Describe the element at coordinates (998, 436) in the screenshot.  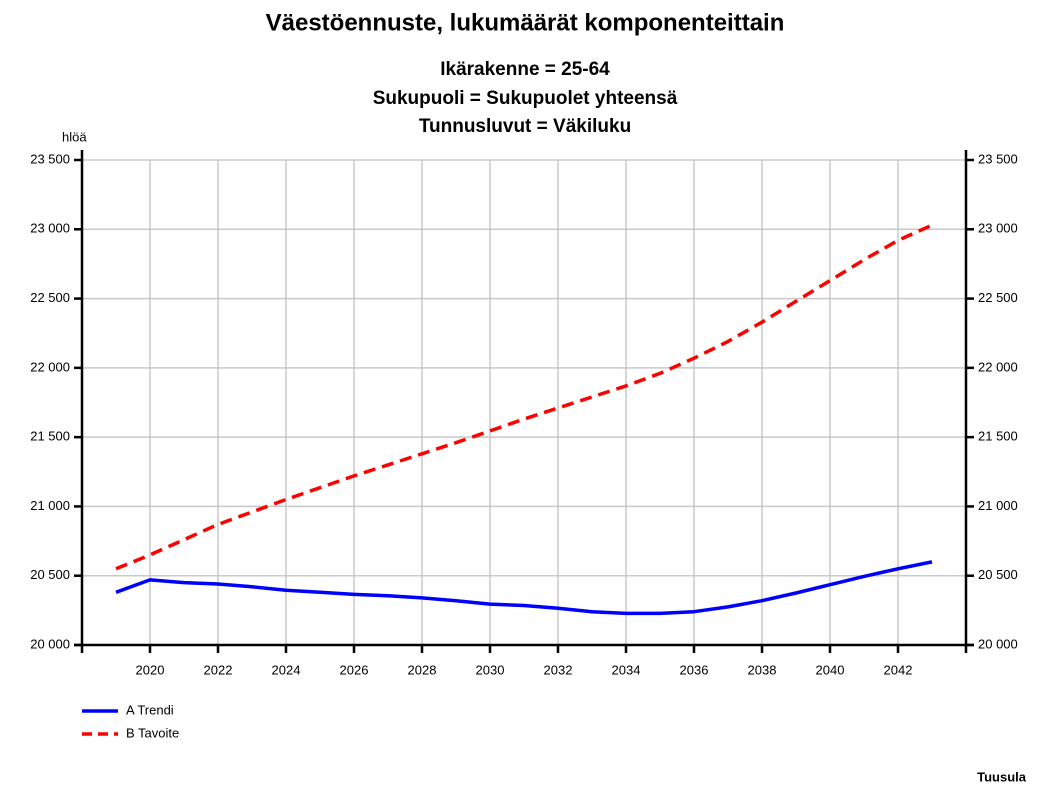
I see `y2-tick-label: 21 500` at that location.